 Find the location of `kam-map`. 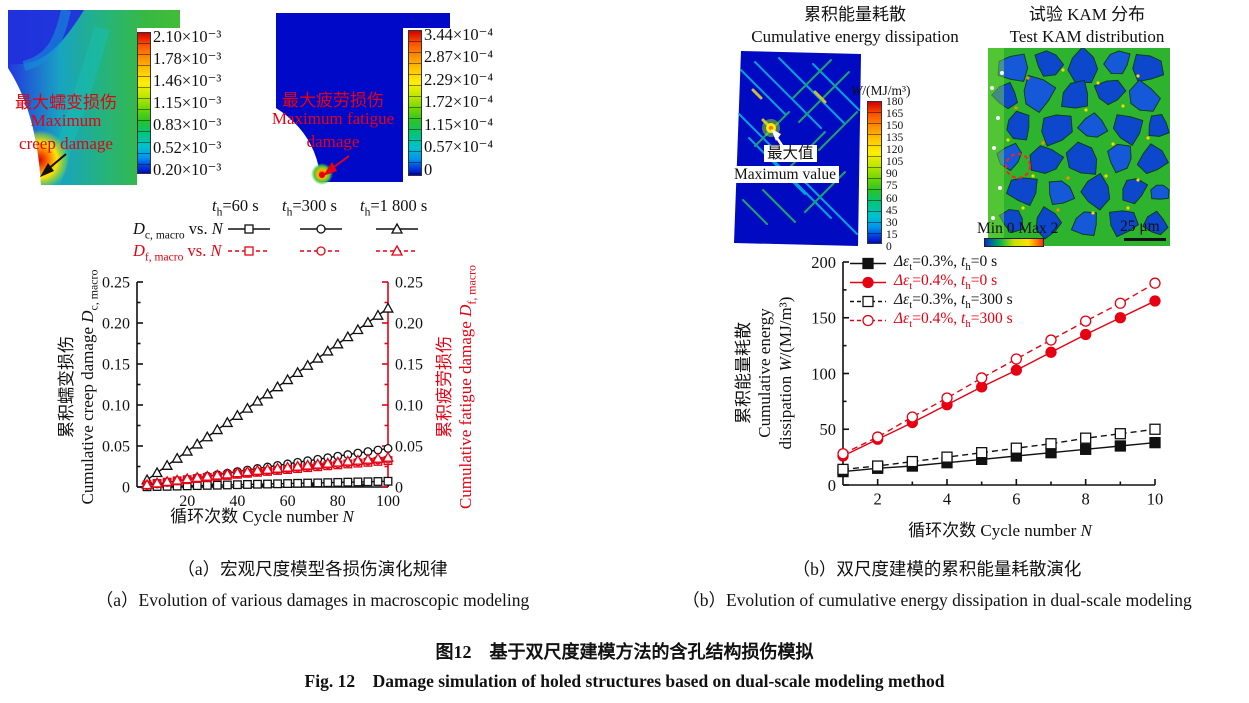

kam-map is located at coordinates (1079, 147).